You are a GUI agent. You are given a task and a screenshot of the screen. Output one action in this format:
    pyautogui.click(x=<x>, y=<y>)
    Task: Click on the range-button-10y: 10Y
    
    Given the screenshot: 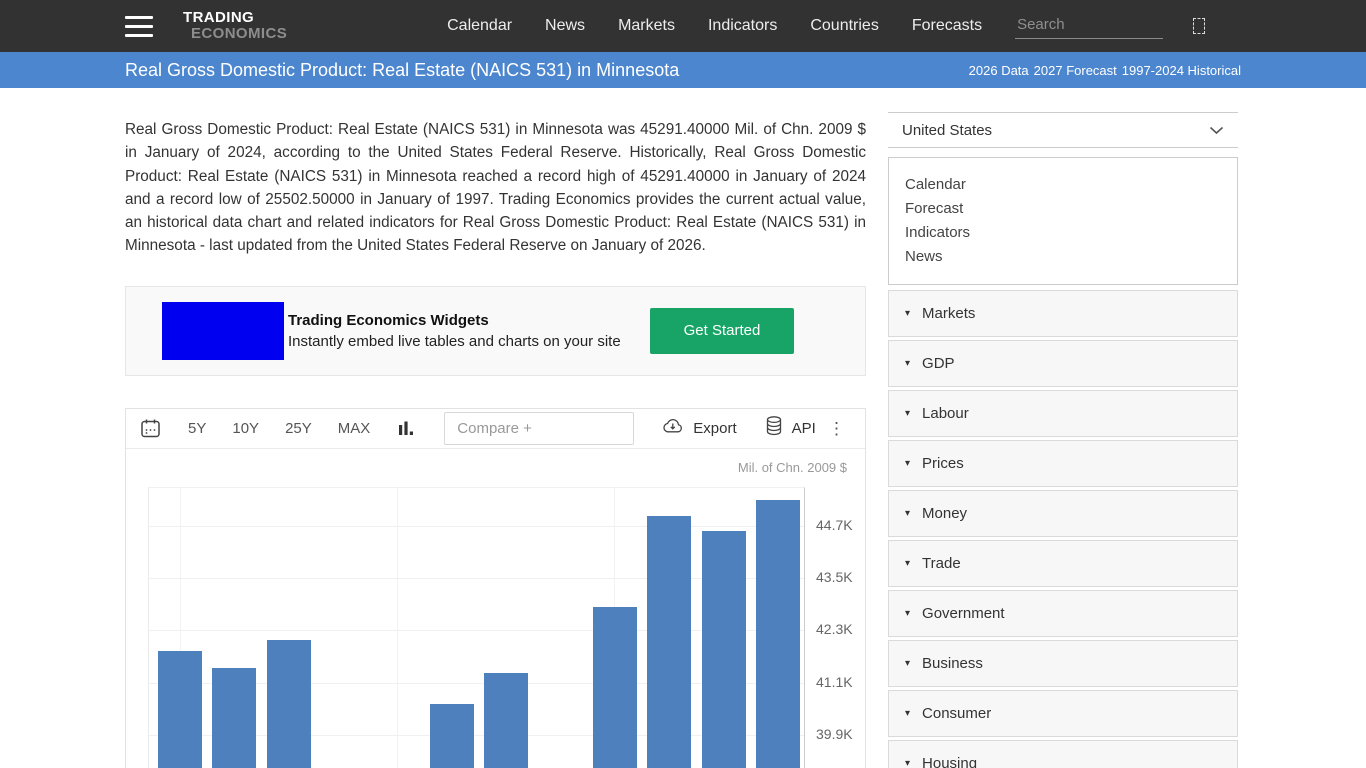 What is the action you would take?
    pyautogui.click(x=246, y=428)
    